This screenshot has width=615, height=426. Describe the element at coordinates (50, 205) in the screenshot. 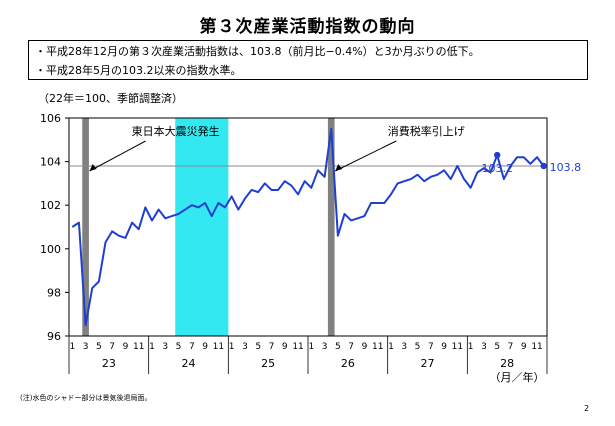

I see `y-tick-label-102: 102` at that location.